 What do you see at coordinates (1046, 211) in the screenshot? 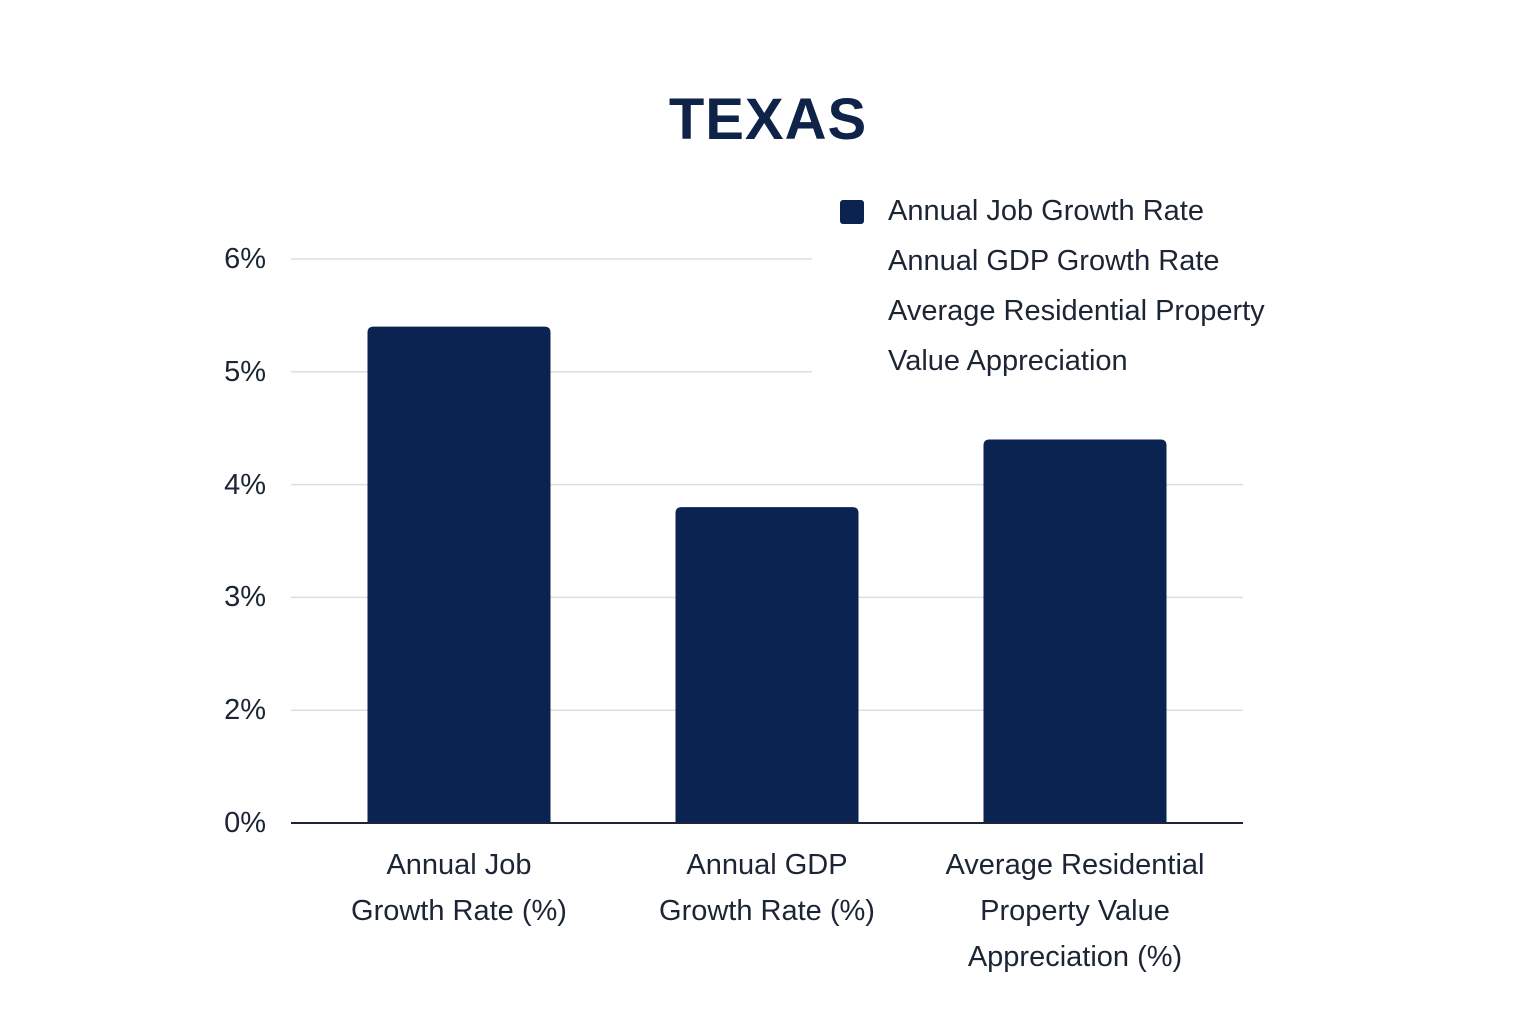
I see `legend-label: Annual Job Growth Rate` at bounding box center [1046, 211].